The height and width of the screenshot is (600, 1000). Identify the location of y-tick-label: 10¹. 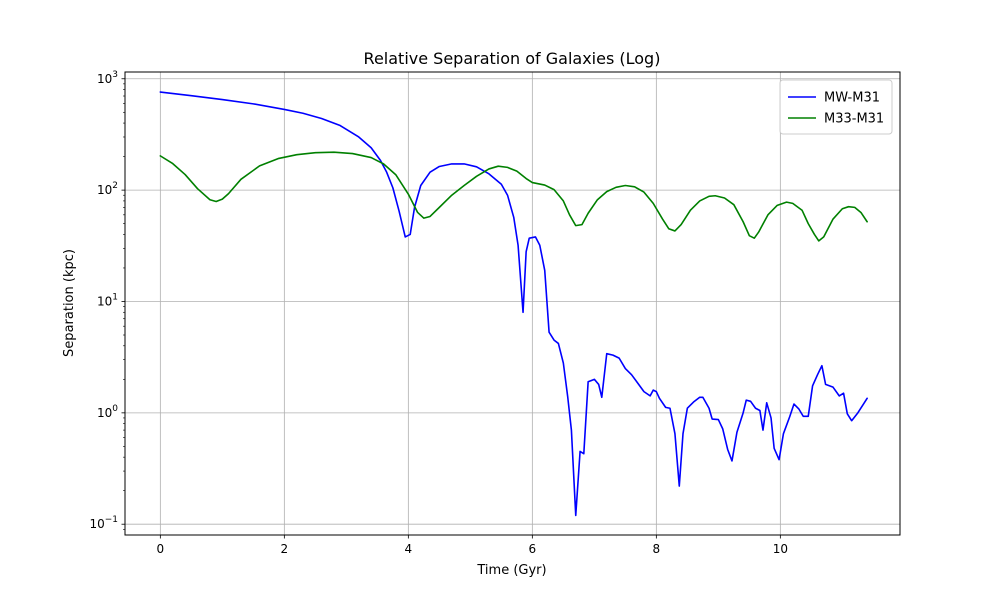
(107, 300).